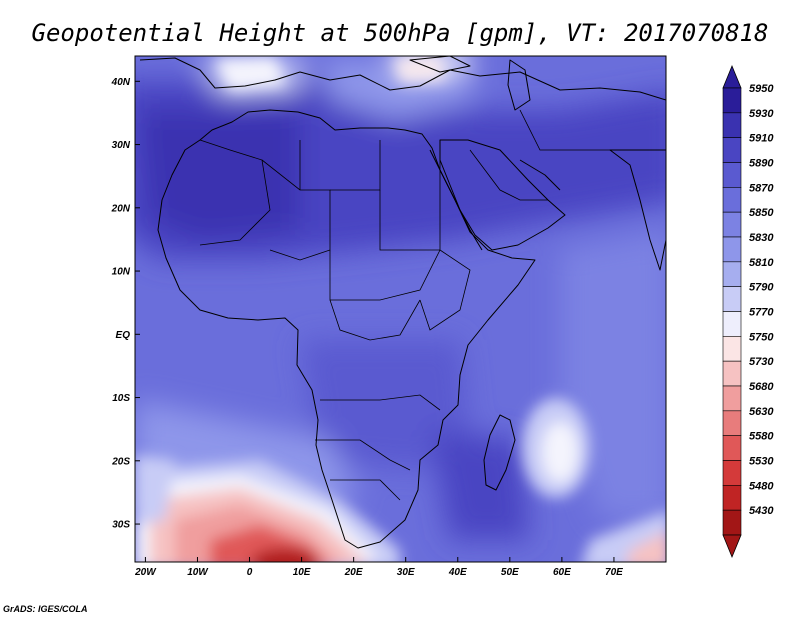 This screenshot has width=800, height=618. I want to click on colorbar-level-label: 5950, so click(761, 89).